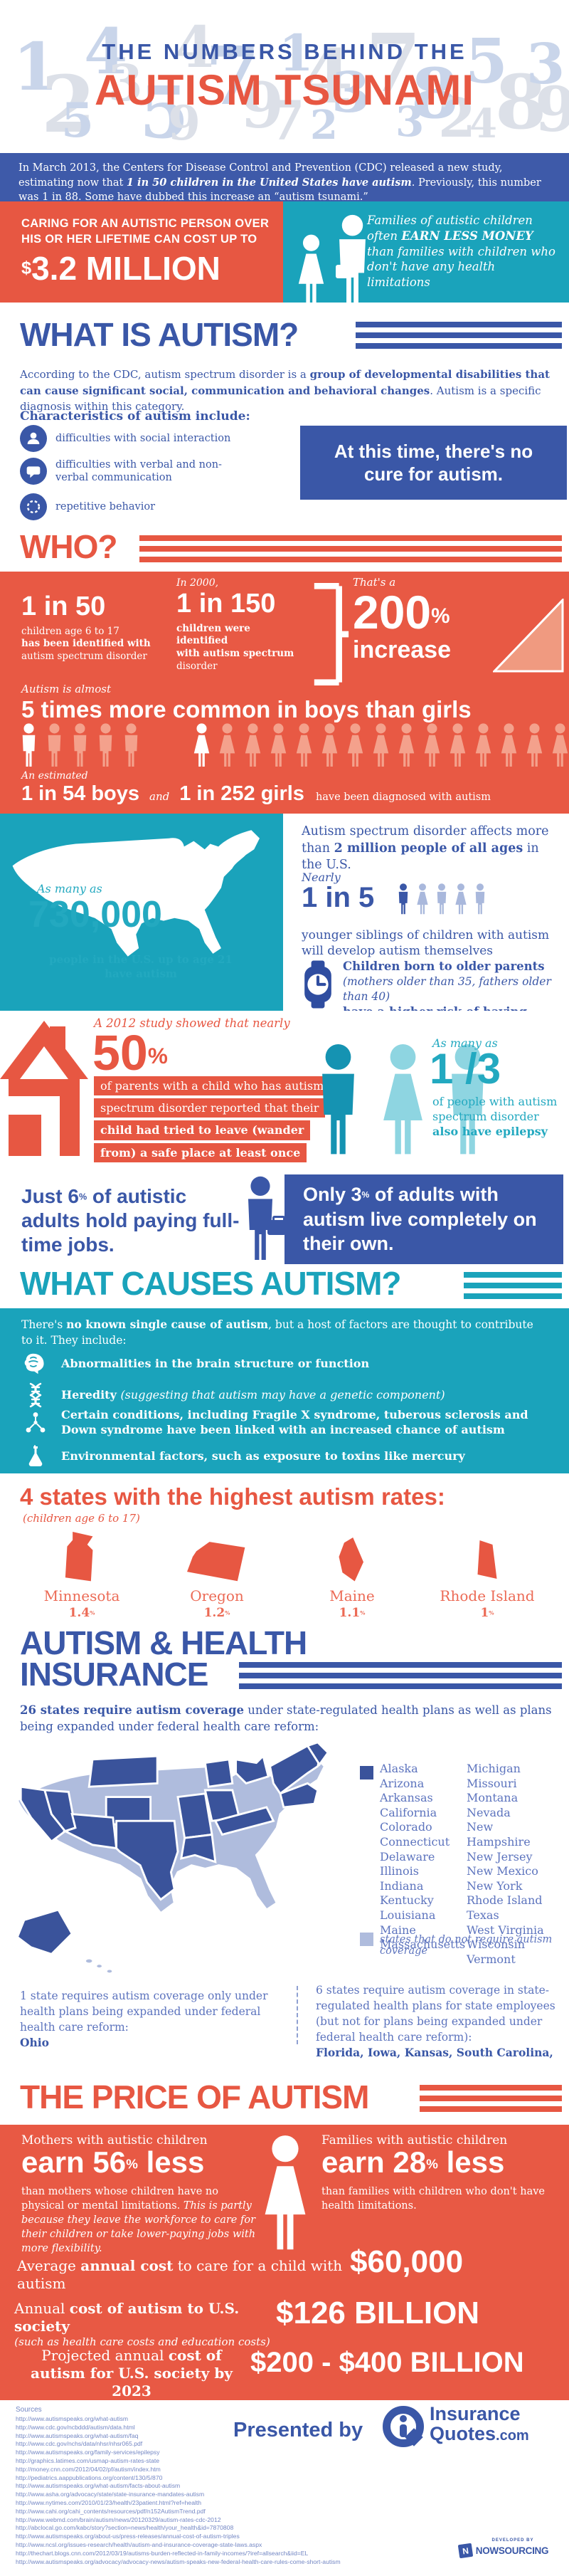 This screenshot has height=2576, width=569. What do you see at coordinates (493, 1798) in the screenshot?
I see `state-list-item: Montana` at bounding box center [493, 1798].